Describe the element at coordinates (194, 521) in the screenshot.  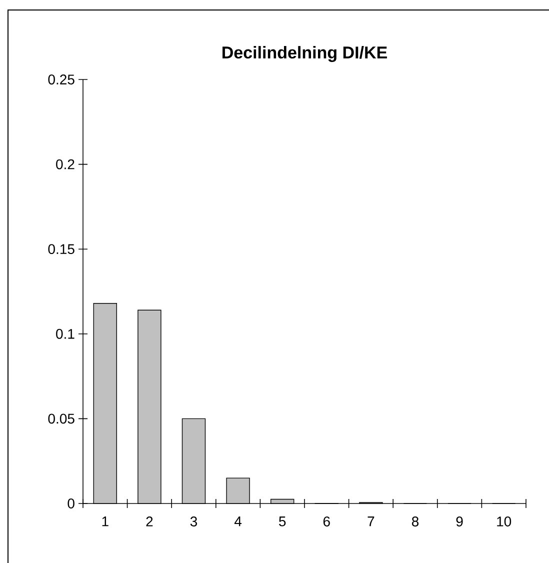
I see `x-tick-label: 3` at that location.